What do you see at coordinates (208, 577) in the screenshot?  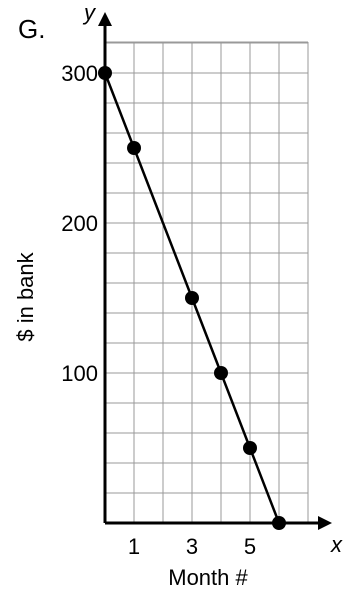 I see `x-axis-label: Month #` at bounding box center [208, 577].